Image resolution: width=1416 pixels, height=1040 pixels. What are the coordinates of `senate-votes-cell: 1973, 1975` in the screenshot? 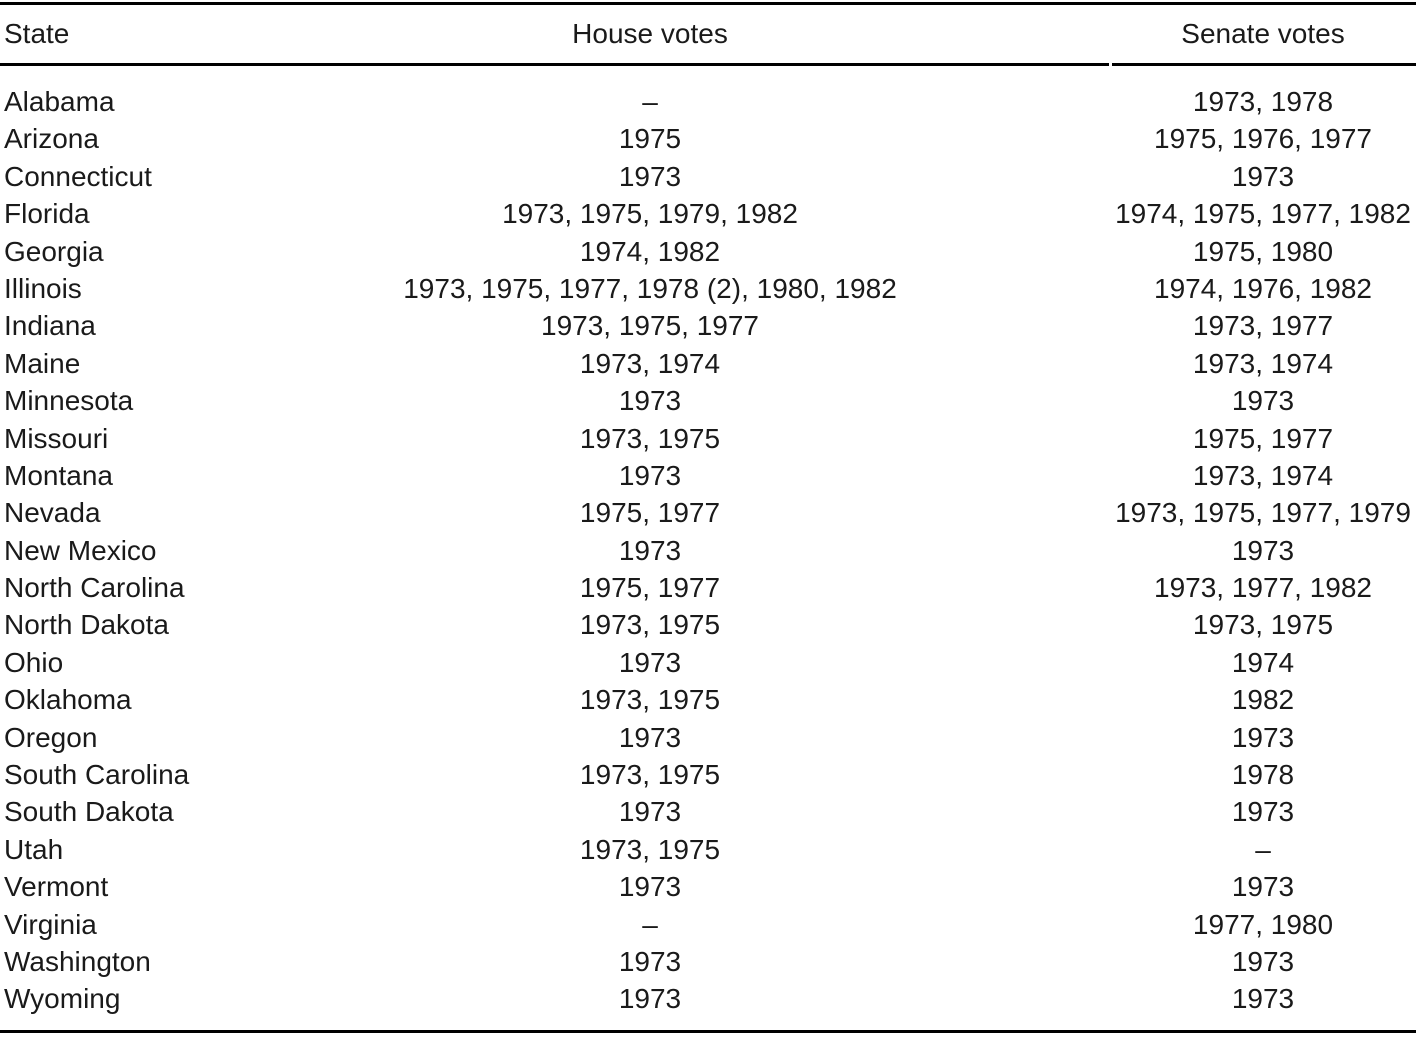 It's located at (1263, 625).